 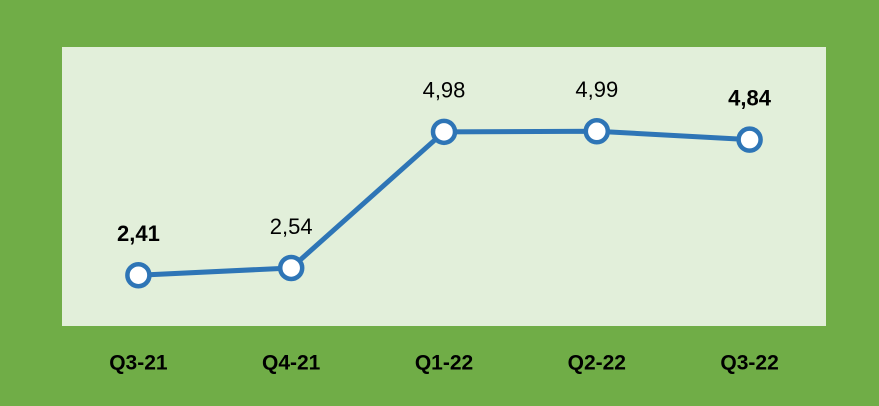 I want to click on value-label: 2,54, so click(x=291, y=226).